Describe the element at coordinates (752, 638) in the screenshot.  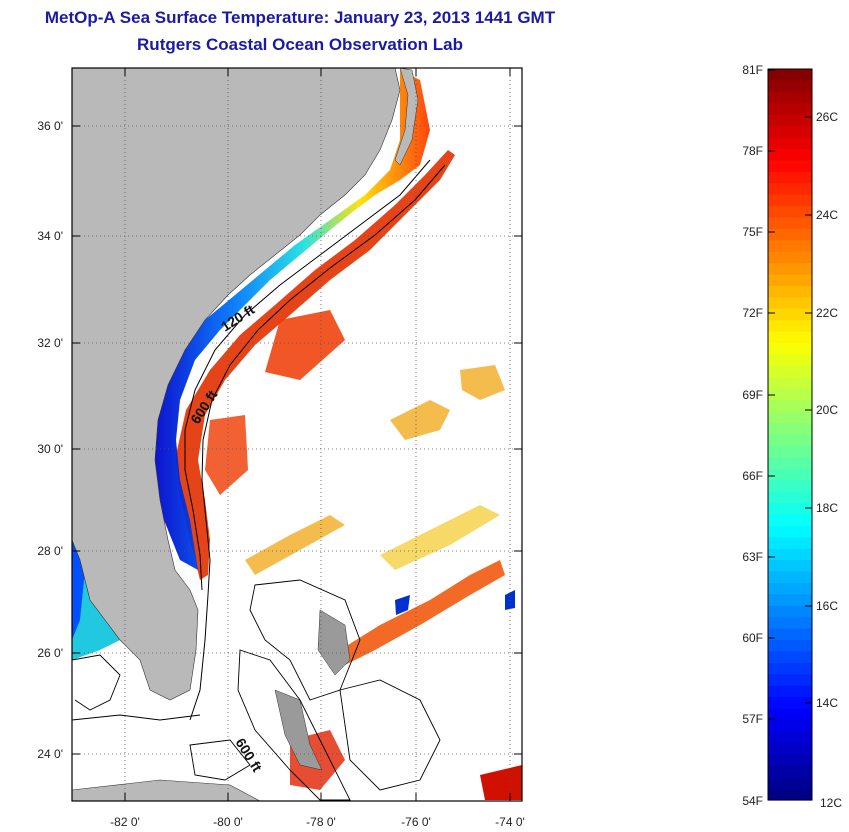
I see `colorbar-f-label: 60F` at that location.